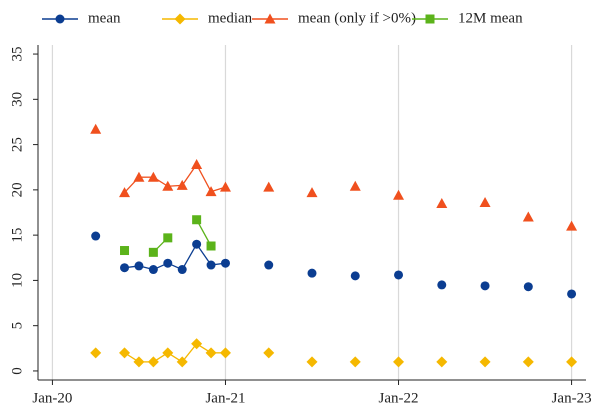  What do you see at coordinates (52, 398) in the screenshot?
I see `x-tick-label: Jan-20` at bounding box center [52, 398].